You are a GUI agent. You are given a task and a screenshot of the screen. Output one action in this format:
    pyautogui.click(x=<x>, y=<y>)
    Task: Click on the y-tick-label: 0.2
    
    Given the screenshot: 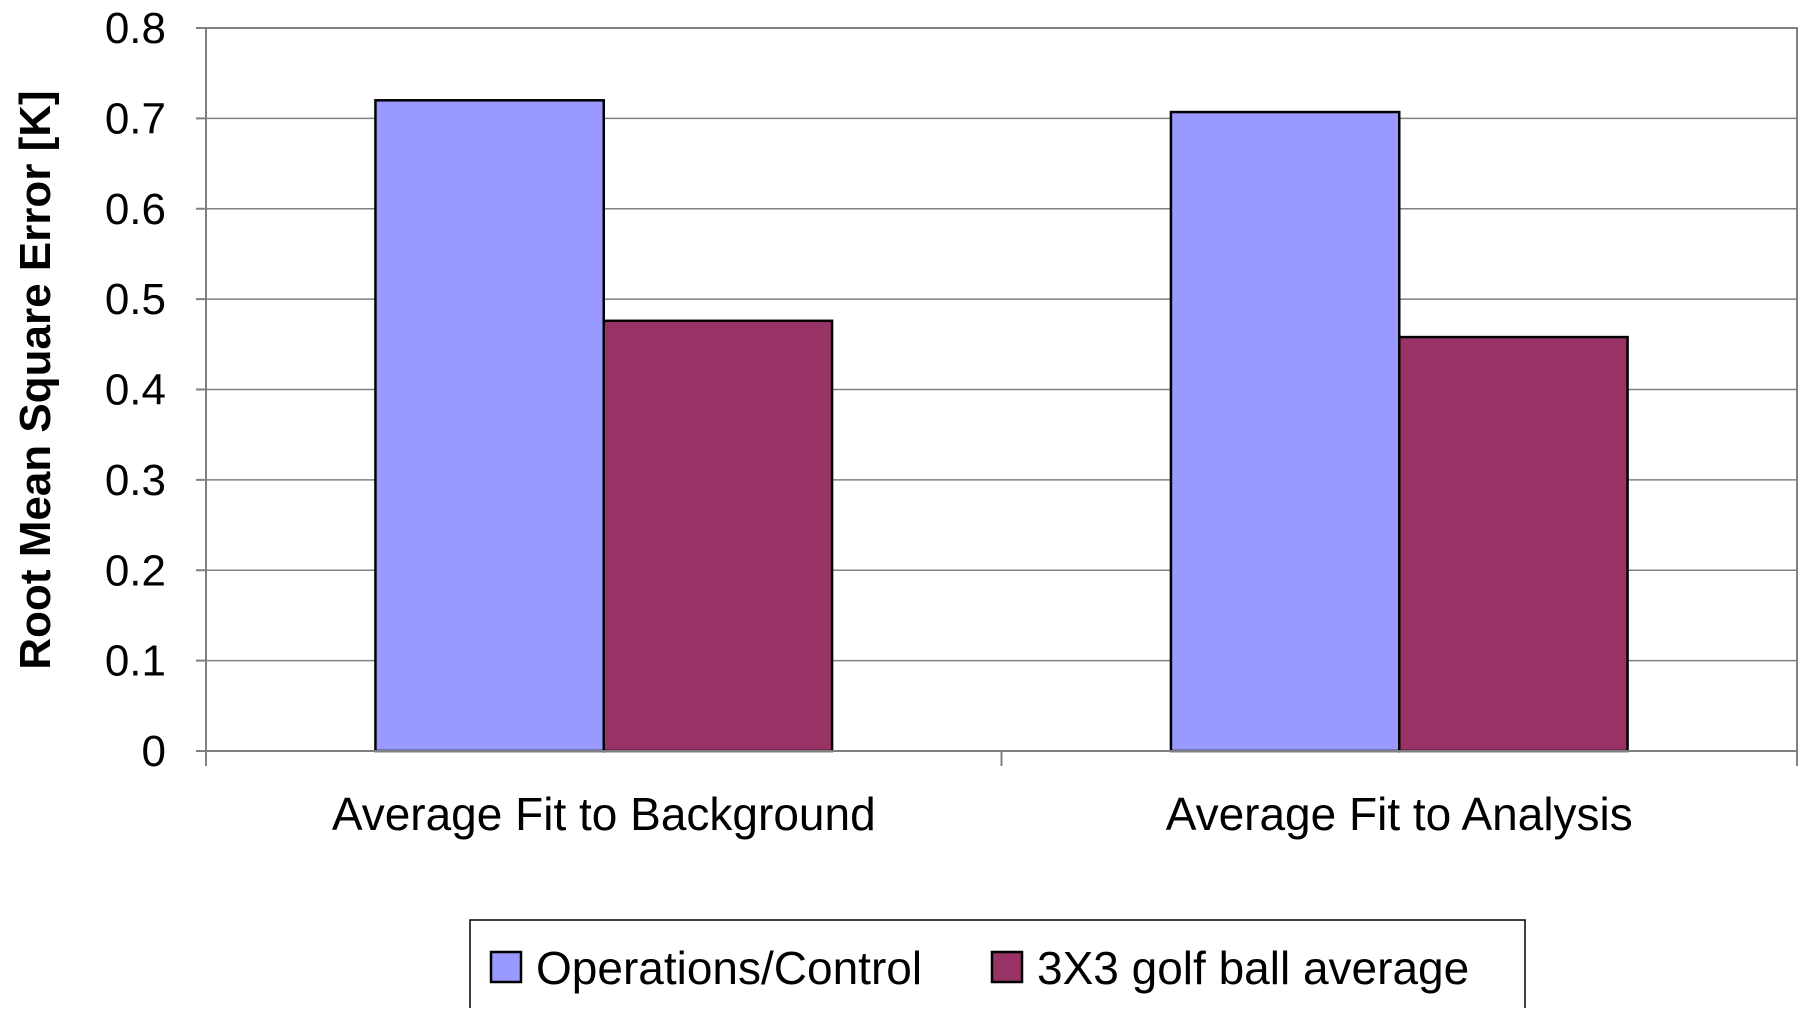 What is the action you would take?
    pyautogui.click(x=135, y=570)
    